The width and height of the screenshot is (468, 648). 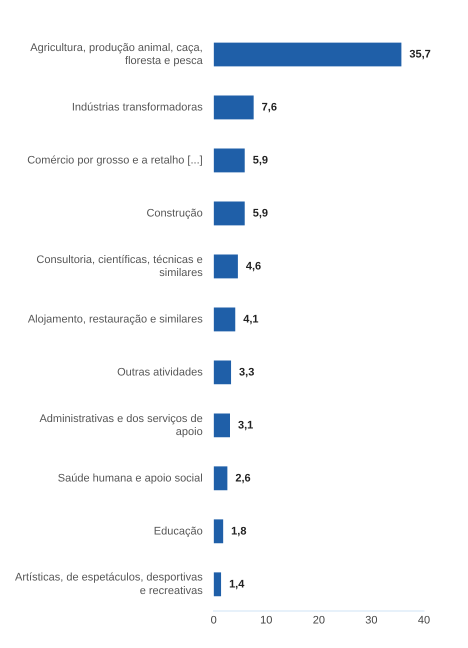 What do you see at coordinates (115, 160) in the screenshot?
I see `y-tick-label: Comércio por grosso e a retalho [...]` at bounding box center [115, 160].